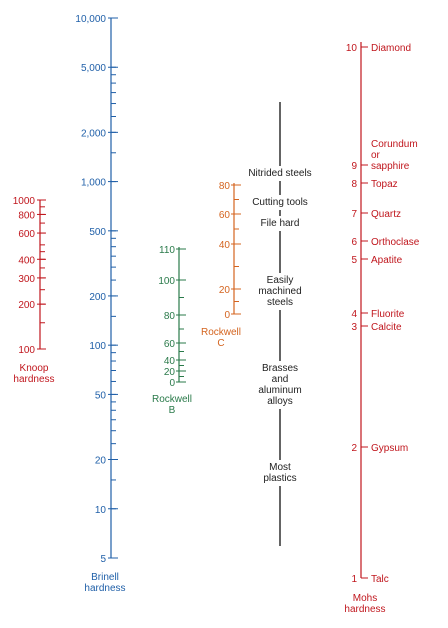 The height and width of the screenshot is (628, 448). What do you see at coordinates (105, 577) in the screenshot?
I see `brinell-caption: Brinell` at bounding box center [105, 577].